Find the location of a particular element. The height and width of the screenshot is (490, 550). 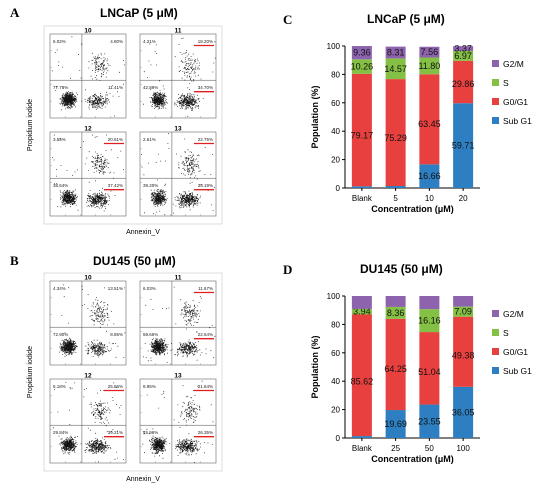

data-label: 7.09 is located at coordinates (463, 312).